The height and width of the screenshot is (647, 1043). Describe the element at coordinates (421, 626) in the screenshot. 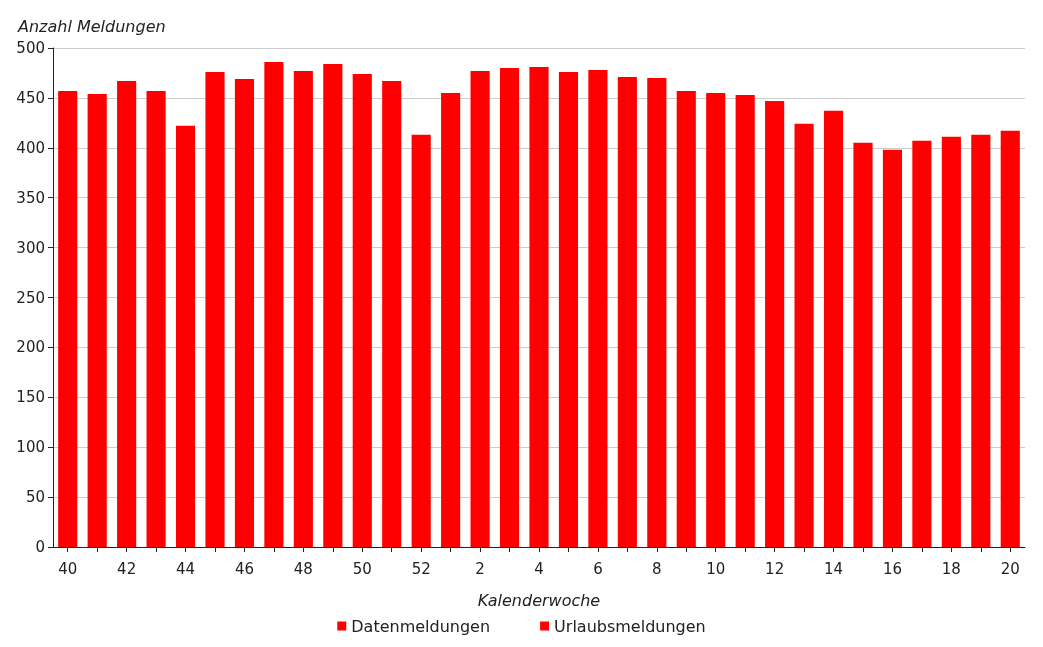

I see `legend-label: Datenmeldungen` at that location.